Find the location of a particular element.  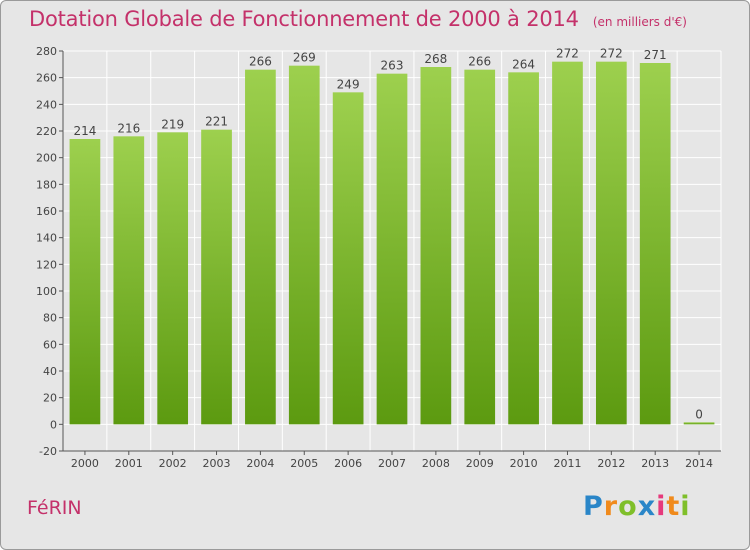

bar-2002 is located at coordinates (173, 278).